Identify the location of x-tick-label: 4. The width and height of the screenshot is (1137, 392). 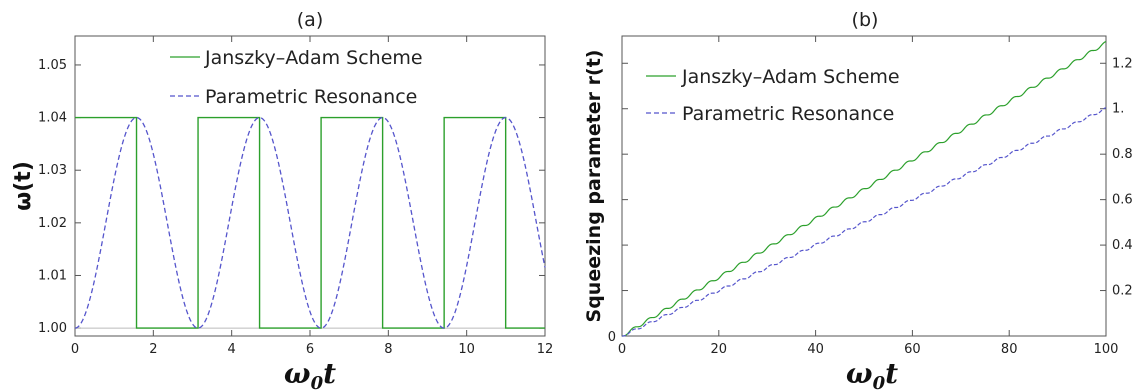
(232, 349).